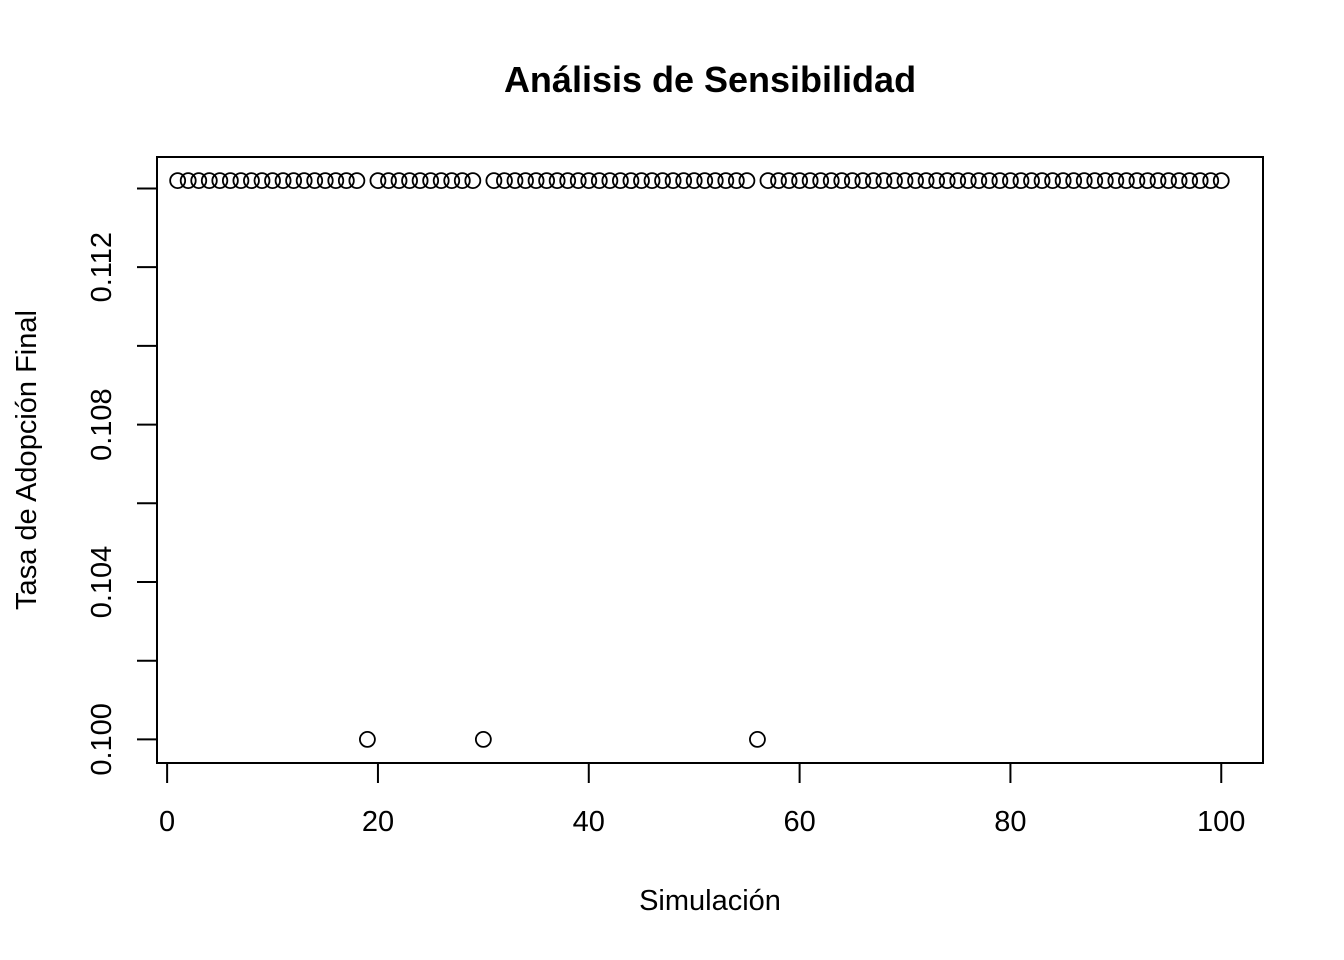 The image size is (1344, 960). What do you see at coordinates (1221, 822) in the screenshot?
I see `x-tick-label: 100` at bounding box center [1221, 822].